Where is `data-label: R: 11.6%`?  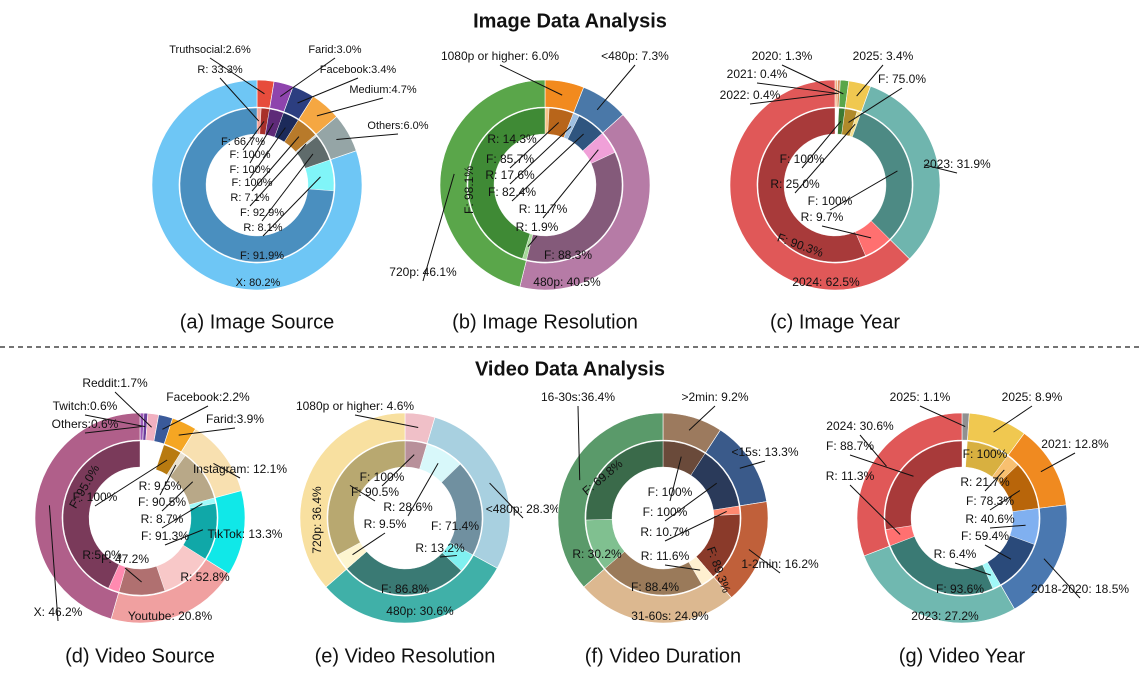
data-label: R: 11.6% is located at coordinates (665, 556).